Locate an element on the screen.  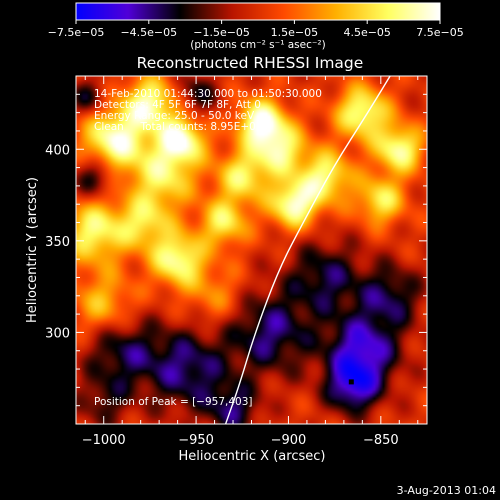
x-axis-label: Heliocentric X (arcsec) is located at coordinates (252, 456).